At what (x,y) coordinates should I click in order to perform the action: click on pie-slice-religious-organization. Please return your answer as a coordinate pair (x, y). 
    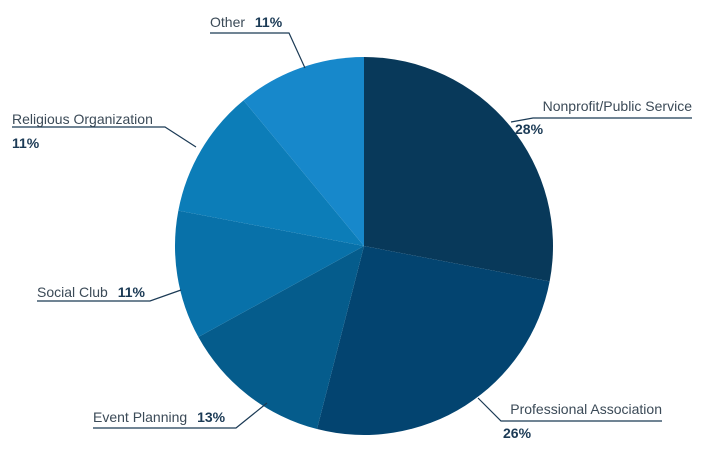
    Looking at the image, I should click on (271, 173).